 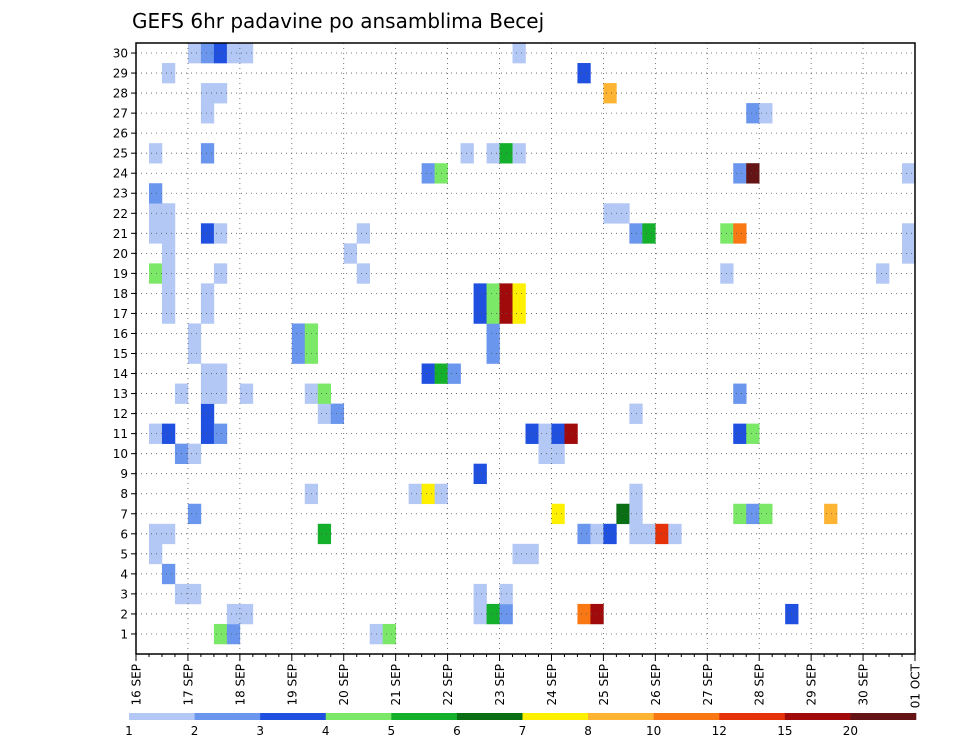 I want to click on x-tick-label: 24 SEP, so click(x=552, y=685).